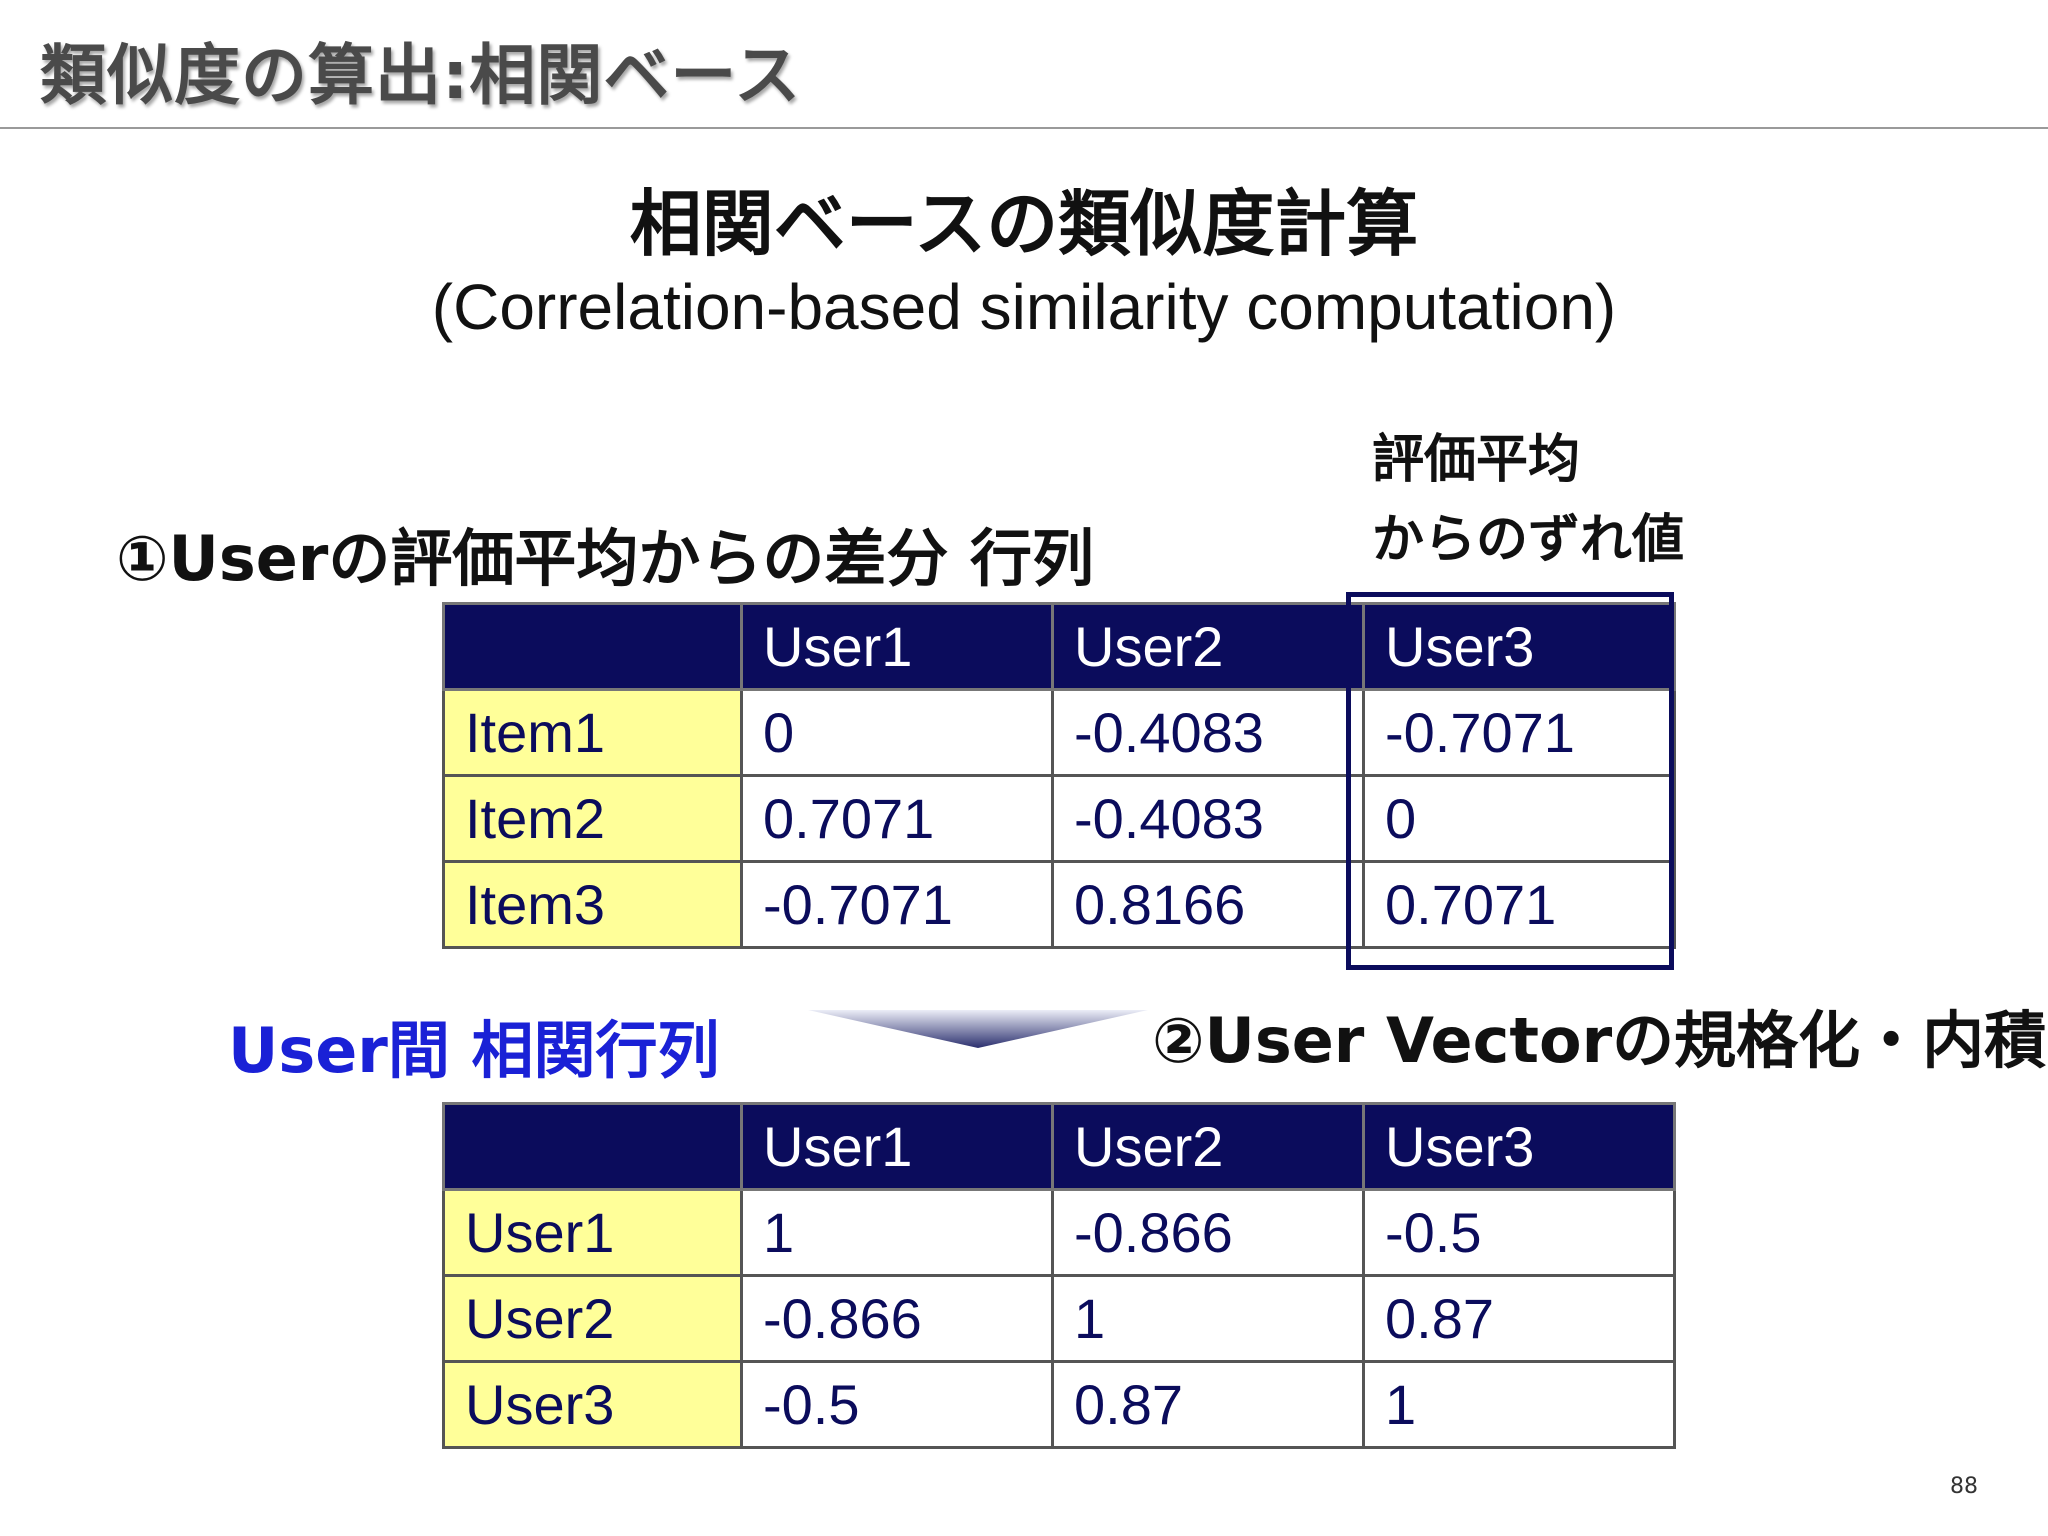 The width and height of the screenshot is (2048, 1536). What do you see at coordinates (978, 1029) in the screenshot?
I see `down-arrow-icon` at bounding box center [978, 1029].